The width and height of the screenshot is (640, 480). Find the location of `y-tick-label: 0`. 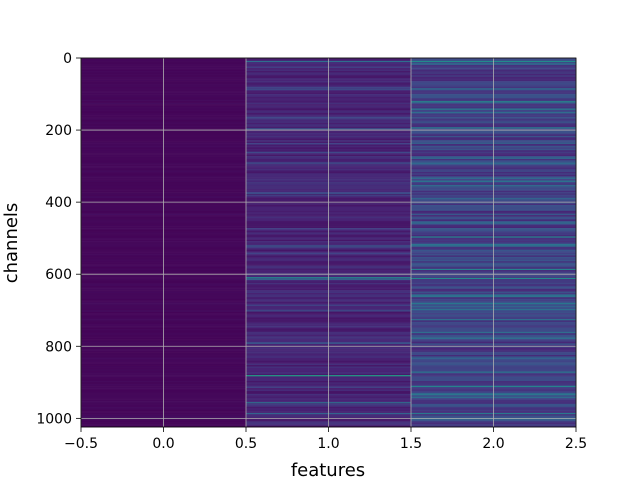

y-tick-label: 0 is located at coordinates (67, 59).